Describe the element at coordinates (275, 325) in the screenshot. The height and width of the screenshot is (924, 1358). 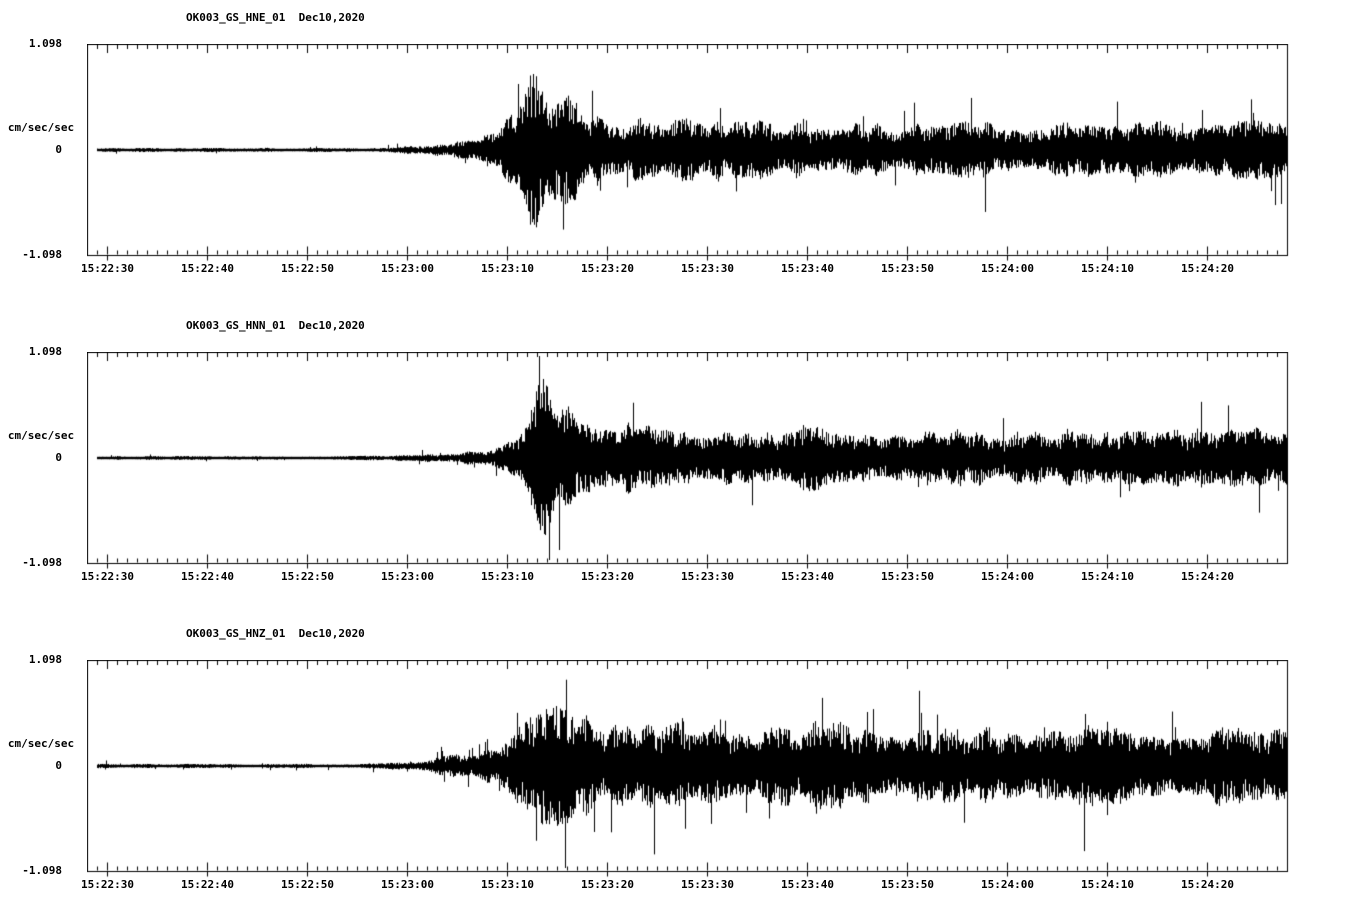
I see `panel-title-hnn: OK003_GS_HNN_01 Dec10,2020` at that location.